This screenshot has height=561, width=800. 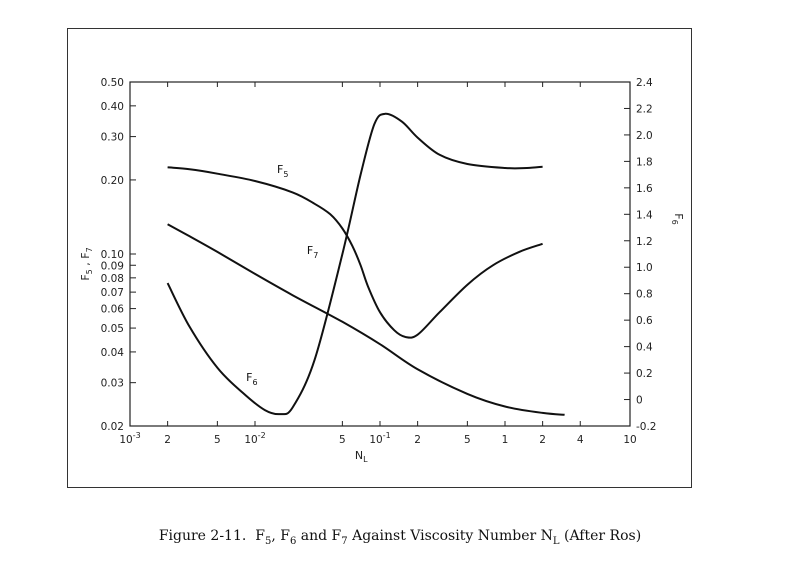 I want to click on y-left-tick-label: 0.30, so click(x=112, y=138).